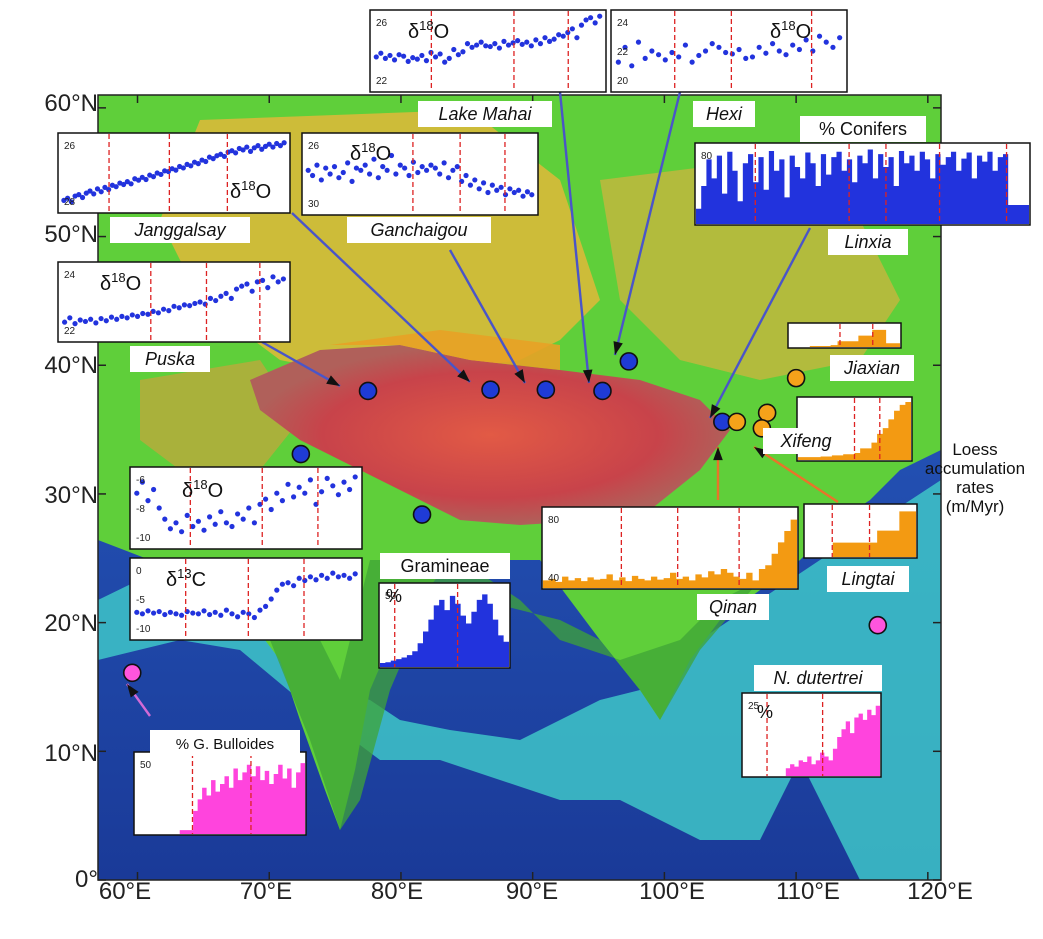  What do you see at coordinates (140, 480) in the screenshot?
I see `panel-tick-label: -6` at bounding box center [140, 480].